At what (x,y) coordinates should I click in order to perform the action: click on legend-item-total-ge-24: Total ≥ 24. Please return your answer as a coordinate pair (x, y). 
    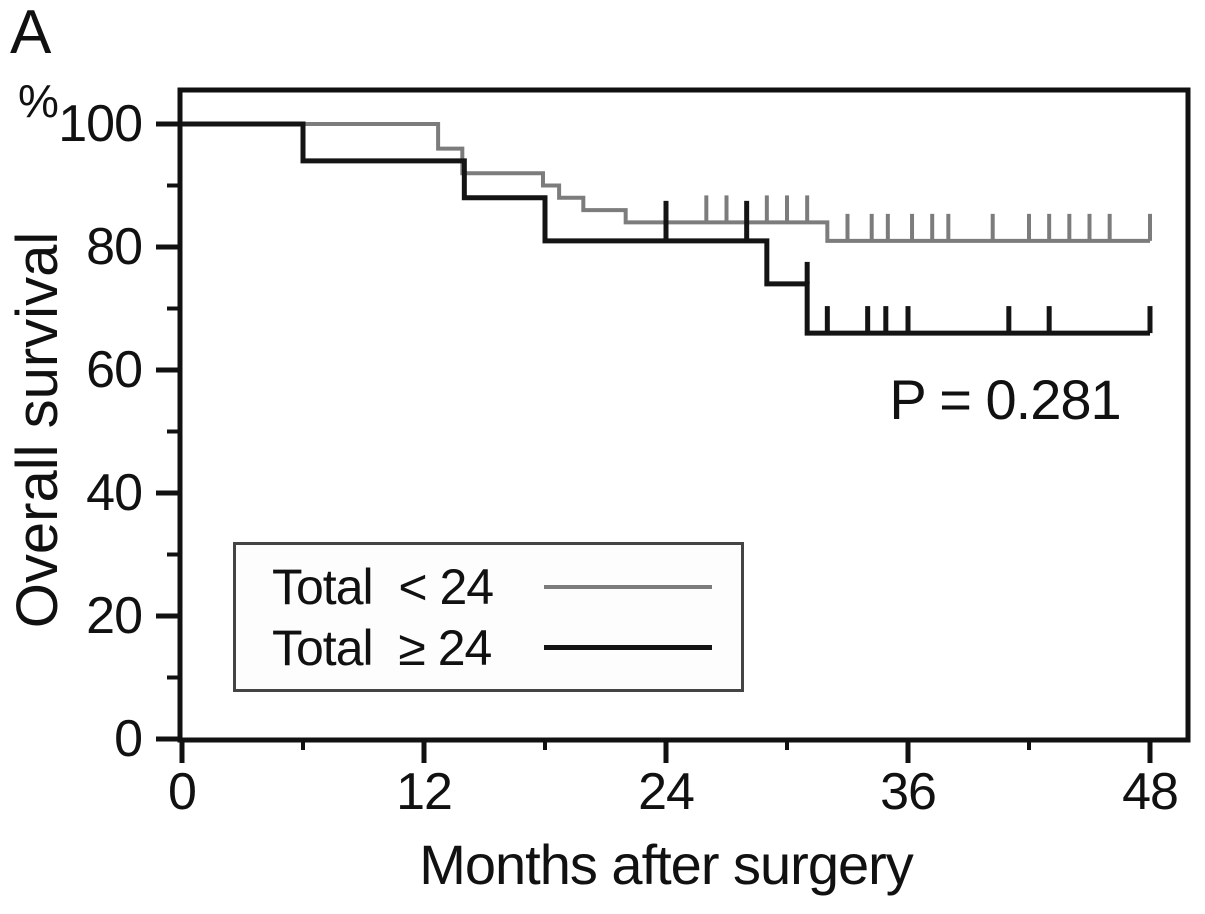
    Looking at the image, I should click on (488, 648).